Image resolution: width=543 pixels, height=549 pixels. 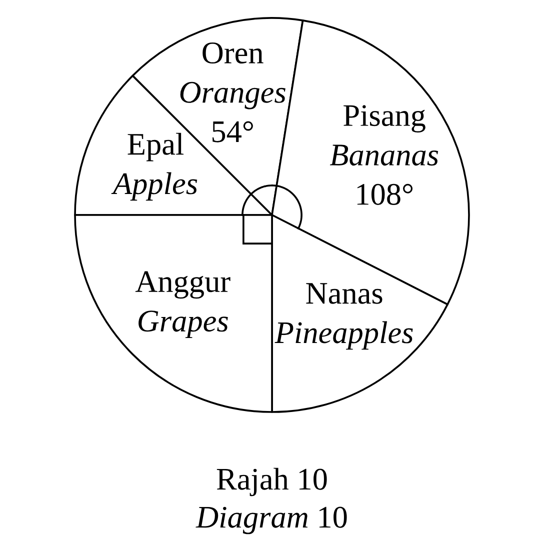 What do you see at coordinates (343, 316) in the screenshot?
I see `slice-label: Nanas Pineapples` at bounding box center [343, 316].